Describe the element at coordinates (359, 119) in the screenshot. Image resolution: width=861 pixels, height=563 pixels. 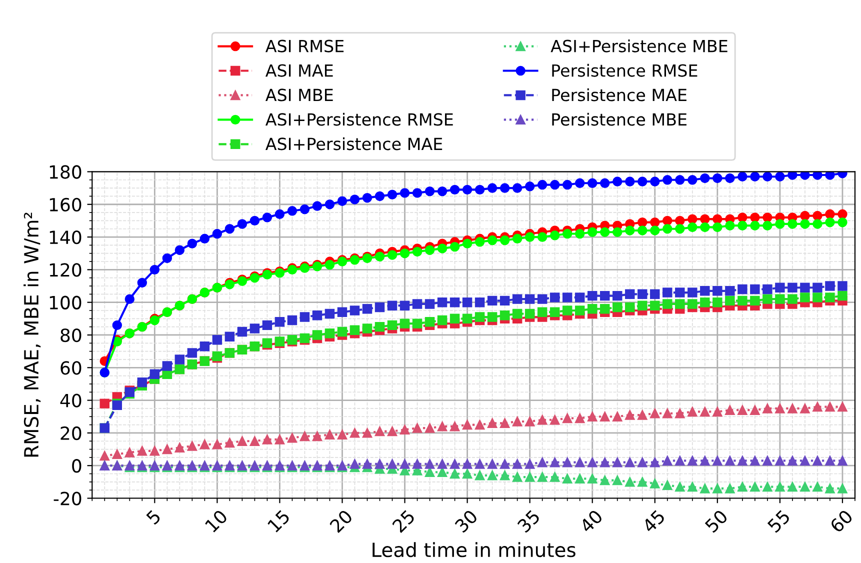
I see `legend-label: ASI+Persistence RMSE` at that location.